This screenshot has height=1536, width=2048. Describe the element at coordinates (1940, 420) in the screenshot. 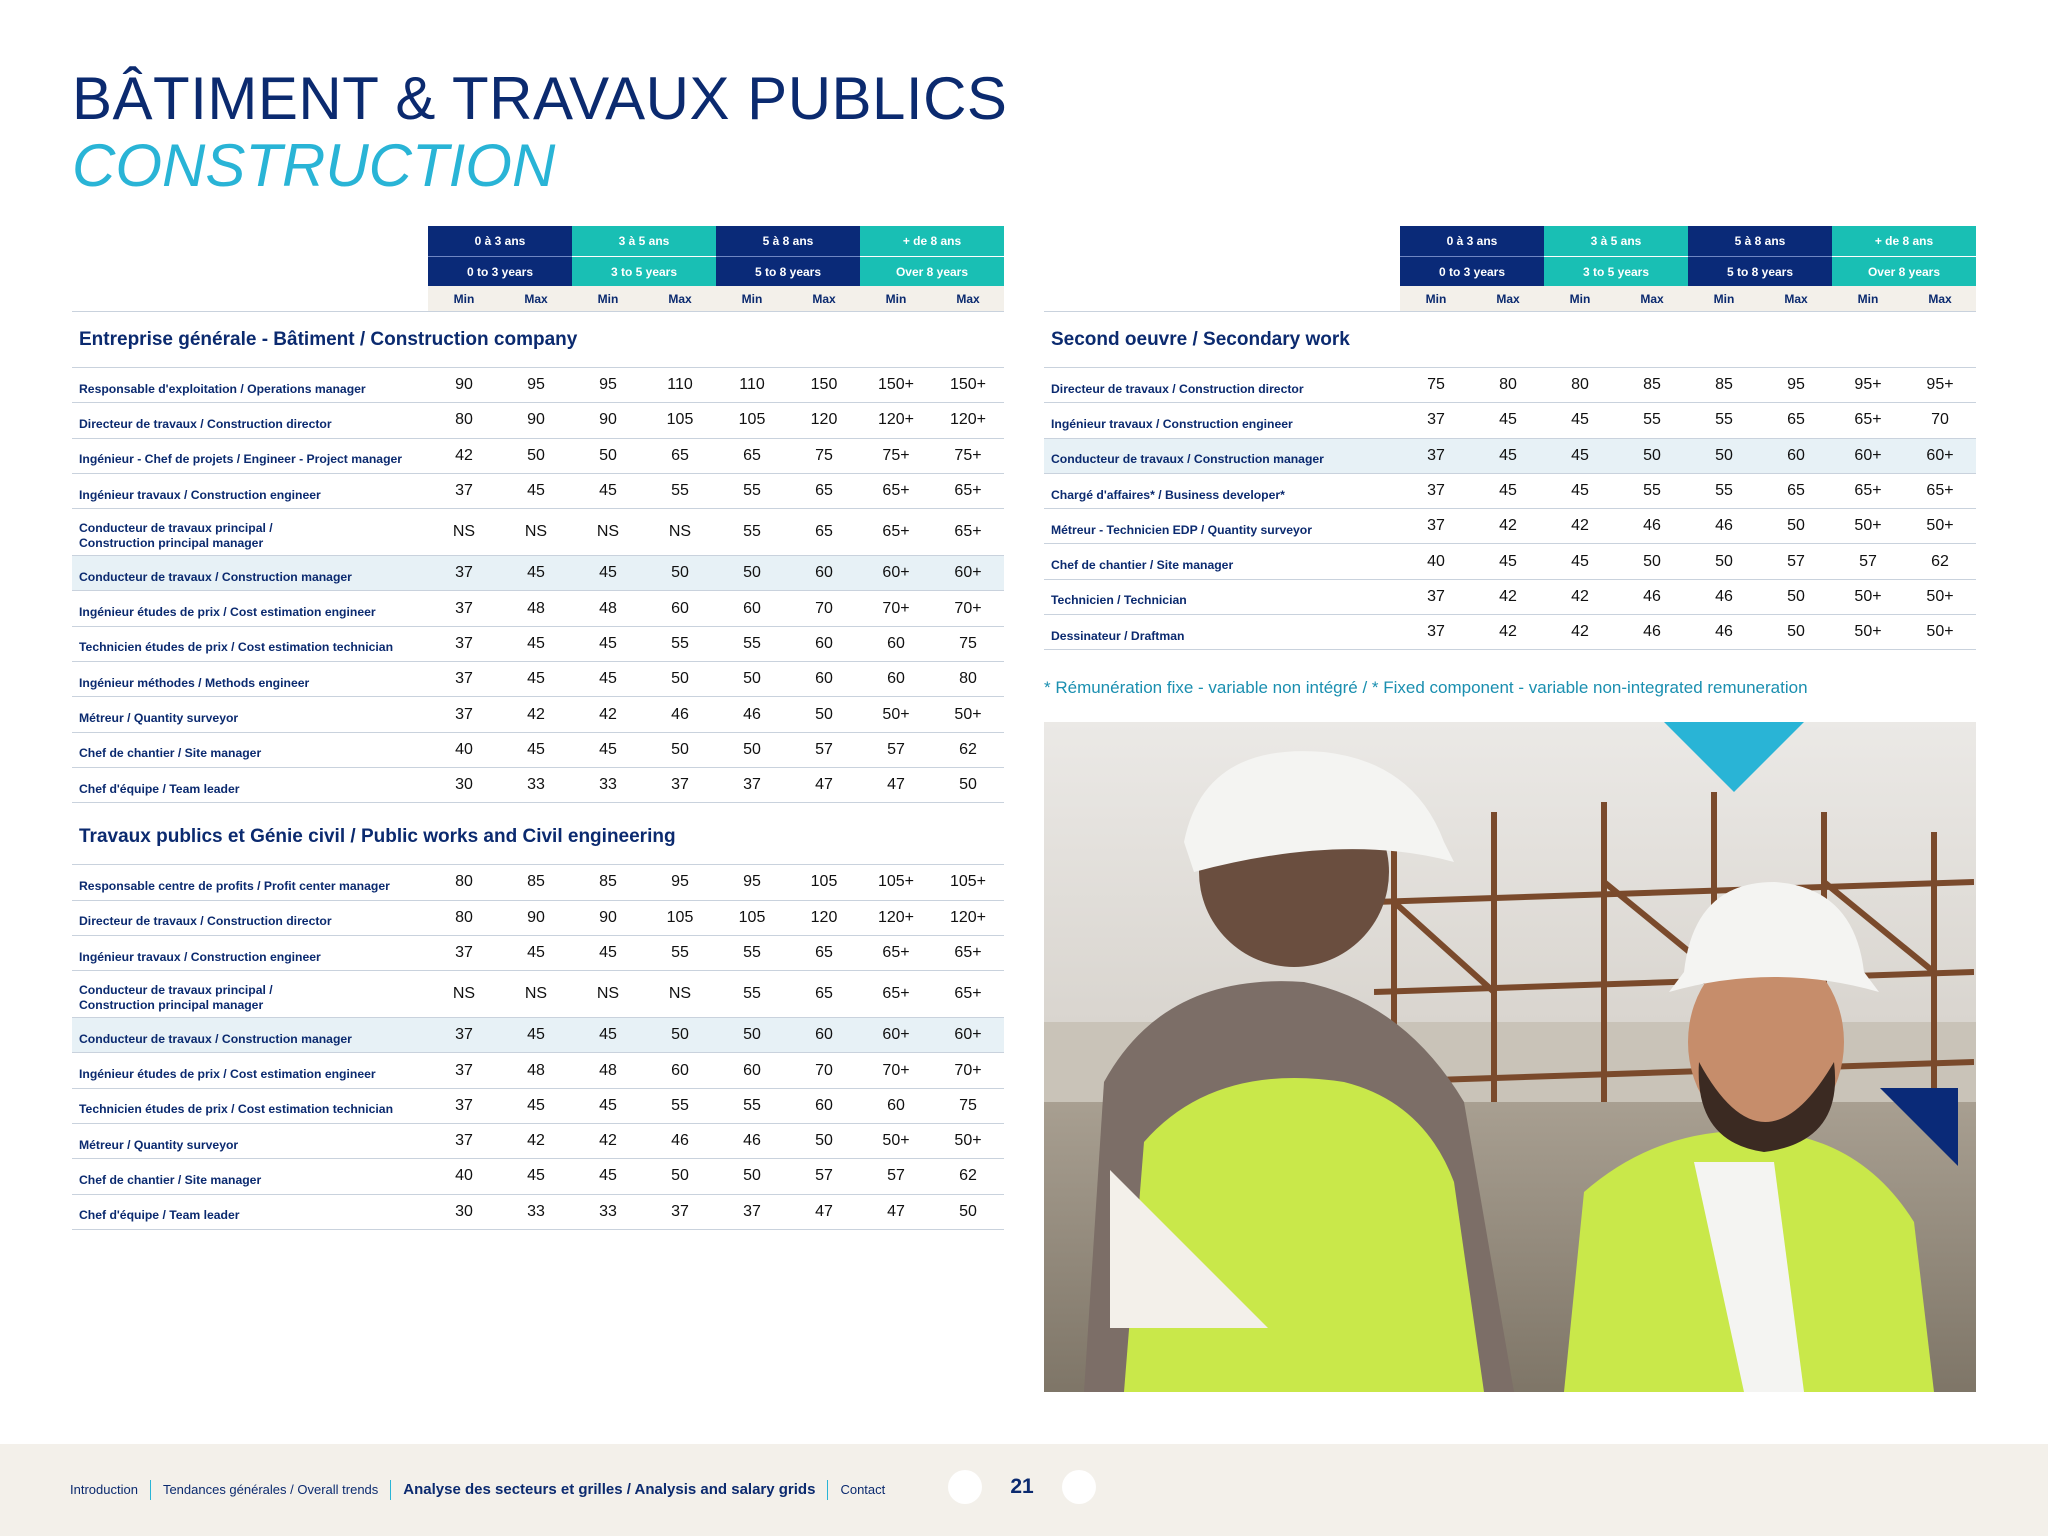

I see `salary-value: 70` at that location.